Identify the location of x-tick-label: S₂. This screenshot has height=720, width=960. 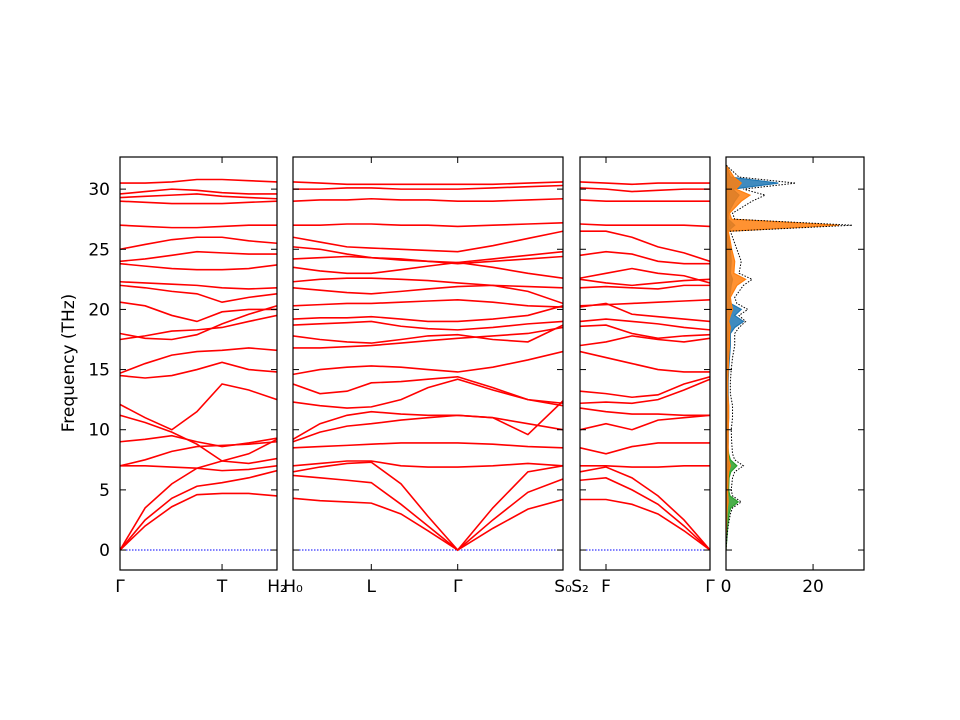
(580, 587).